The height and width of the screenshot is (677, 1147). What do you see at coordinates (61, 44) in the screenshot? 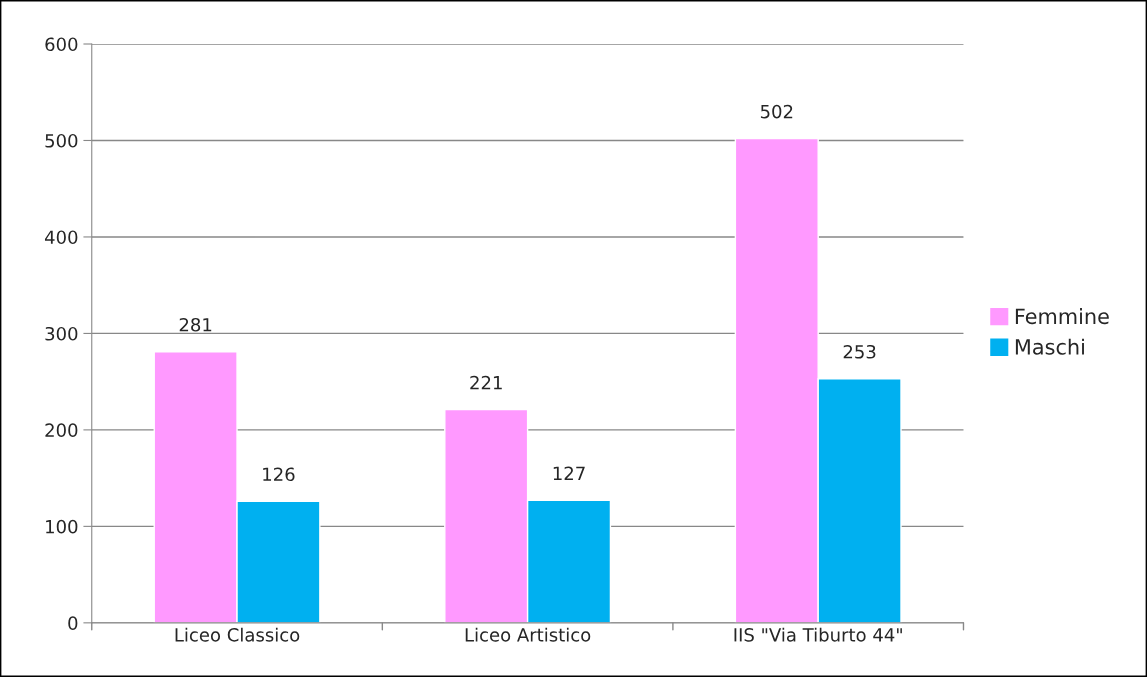
I see `y-tick-label: 600` at bounding box center [61, 44].